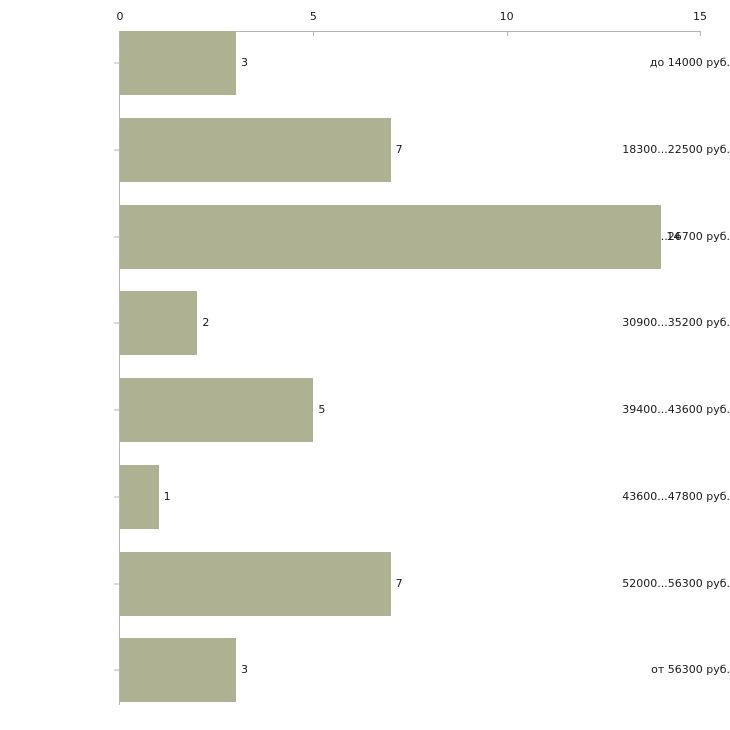  What do you see at coordinates (690, 670) in the screenshot?
I see `y-axis-category-label: от 56300 руб.` at bounding box center [690, 670].